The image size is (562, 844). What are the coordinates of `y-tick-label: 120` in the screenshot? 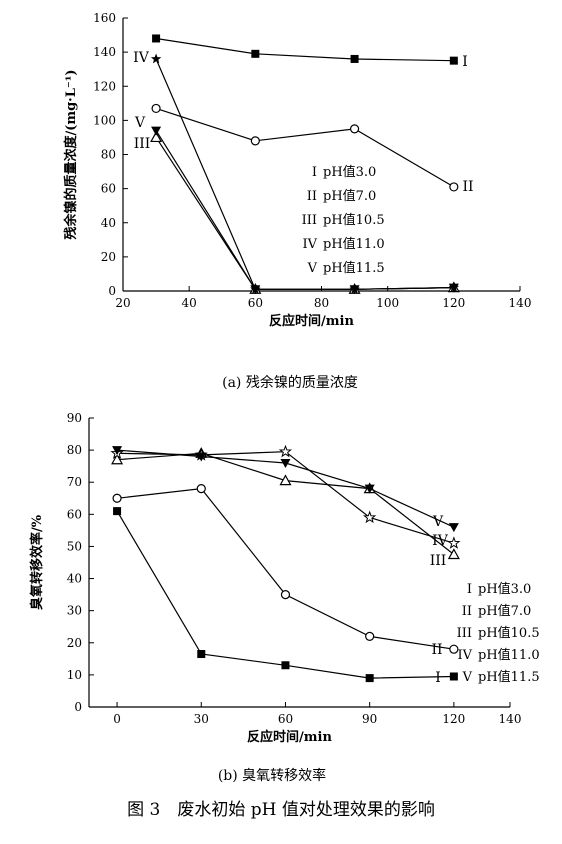 It's located at (104, 86).